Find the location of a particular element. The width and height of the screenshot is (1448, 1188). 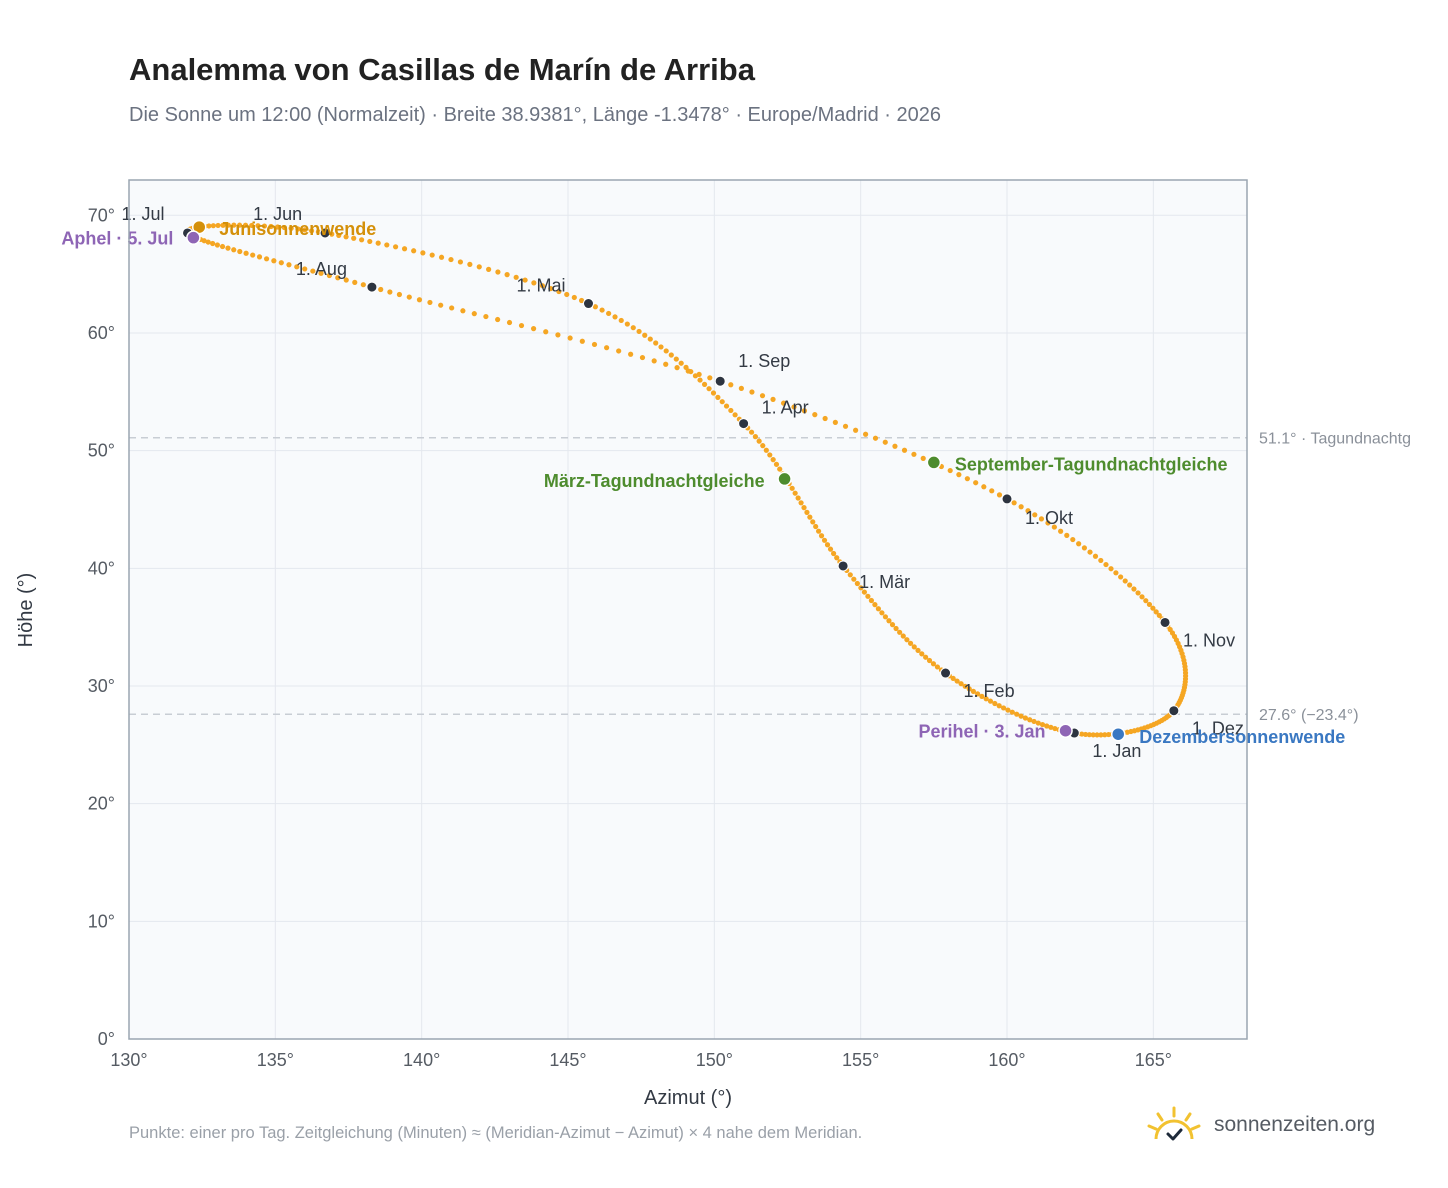

reference-line-label: 27.6° (−23.4°) is located at coordinates (1309, 715).